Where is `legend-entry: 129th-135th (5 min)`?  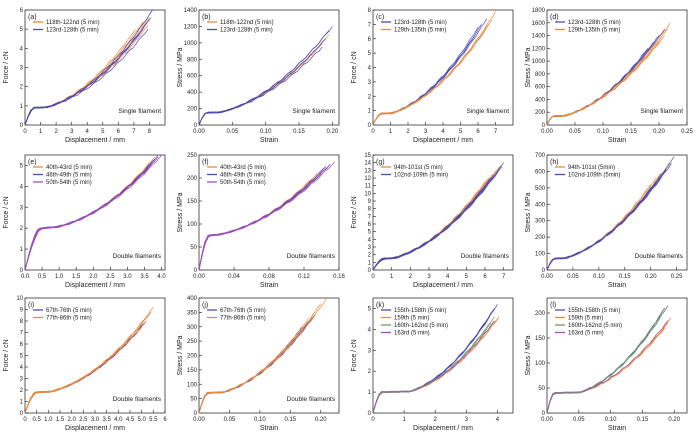 legend-entry: 129th-135th (5 min) is located at coordinates (594, 31).